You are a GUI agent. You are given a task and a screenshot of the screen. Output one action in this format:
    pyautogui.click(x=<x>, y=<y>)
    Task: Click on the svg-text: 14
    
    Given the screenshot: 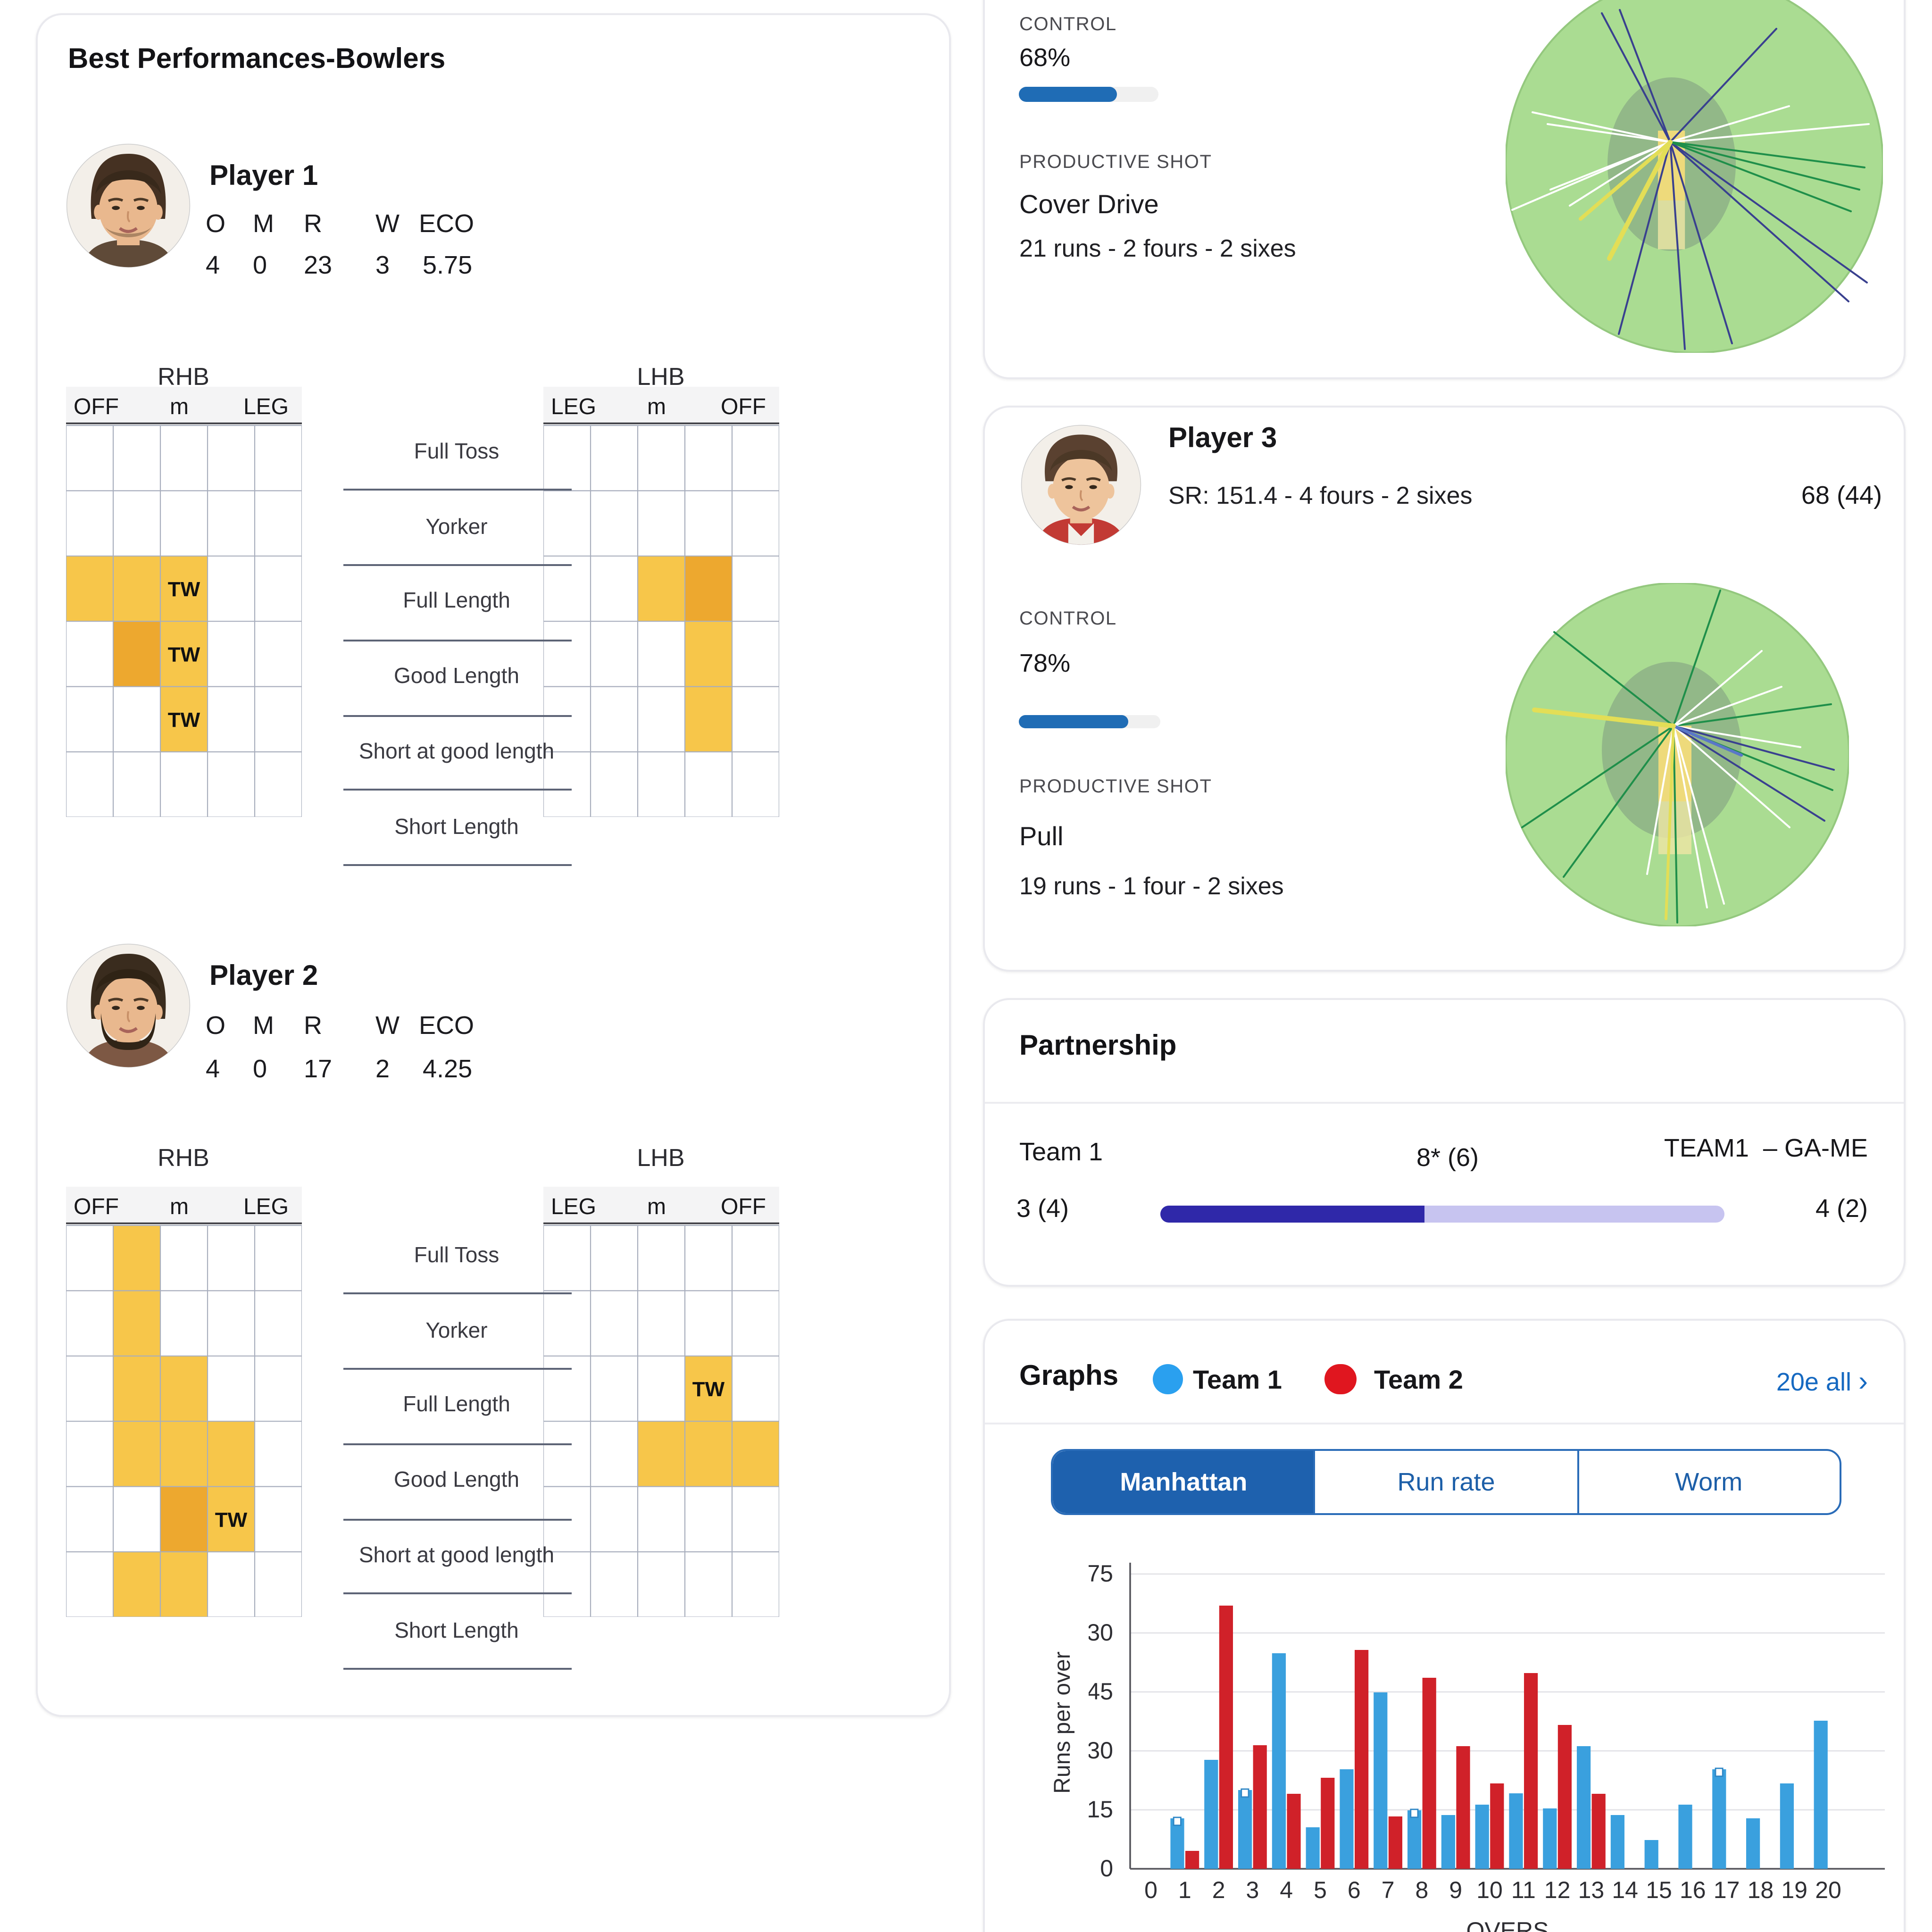 What is the action you would take?
    pyautogui.click(x=1625, y=1890)
    